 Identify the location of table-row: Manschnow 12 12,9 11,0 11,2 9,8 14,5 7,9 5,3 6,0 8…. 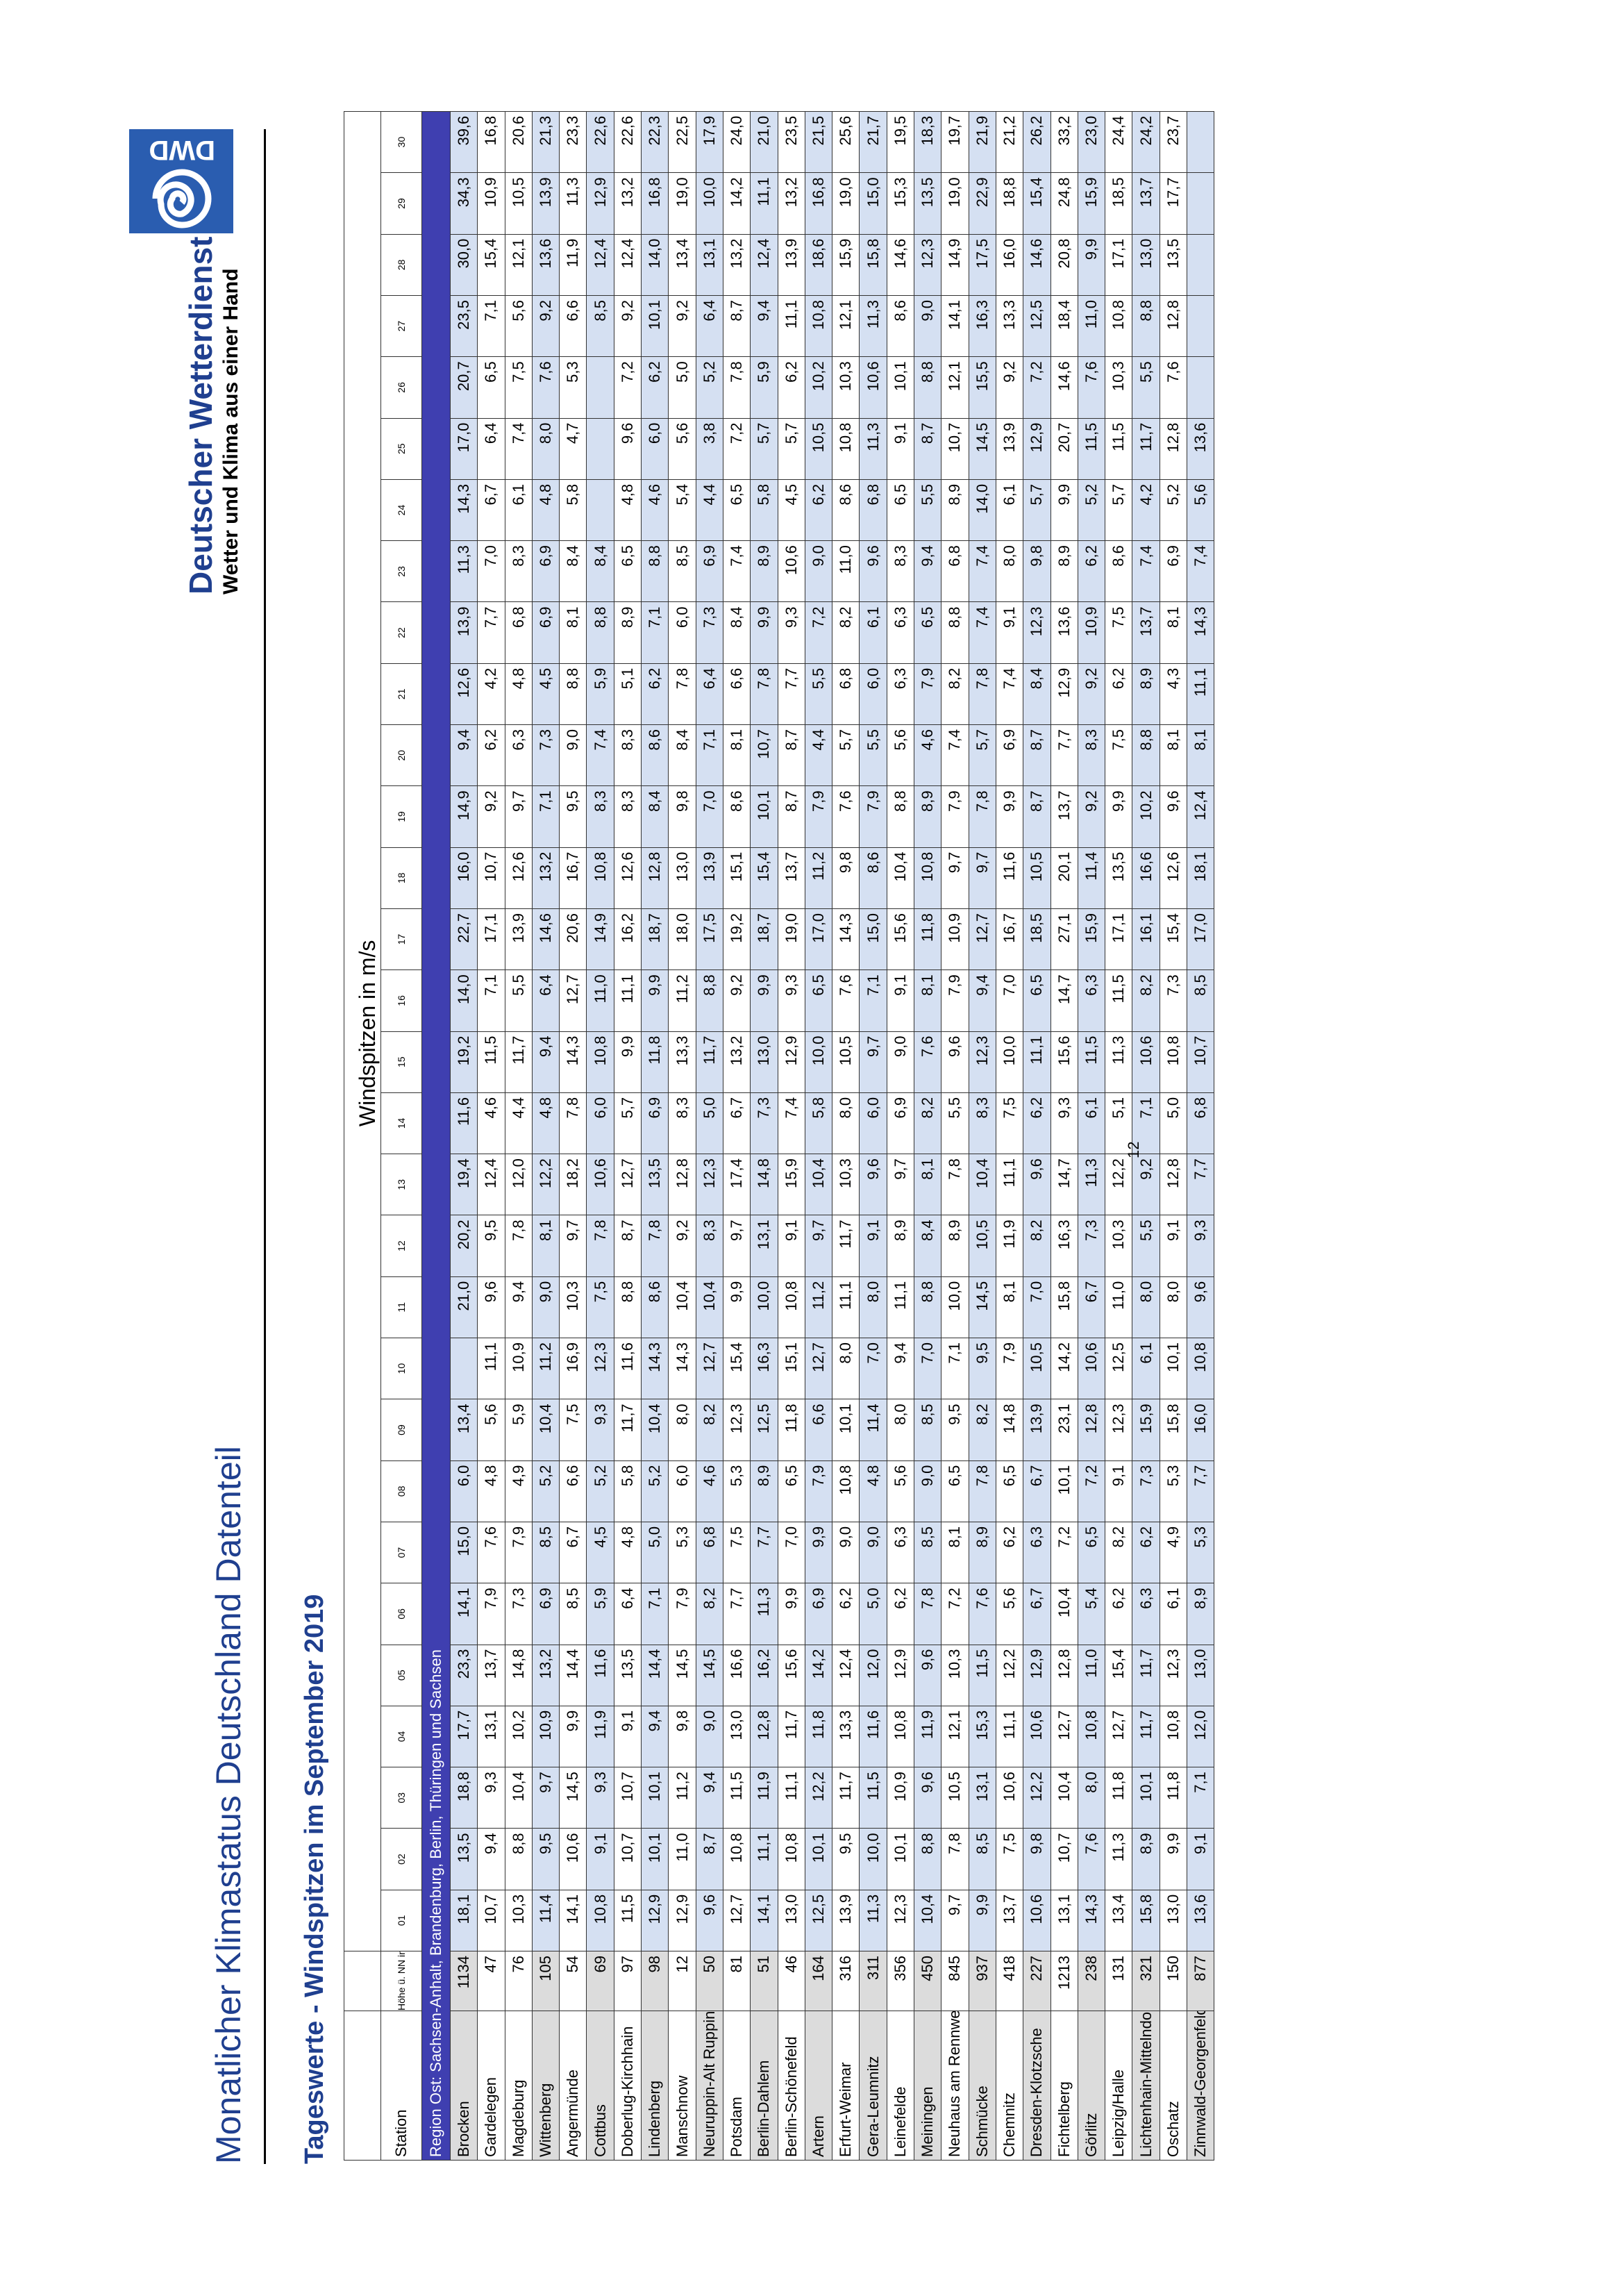
(682, 1136).